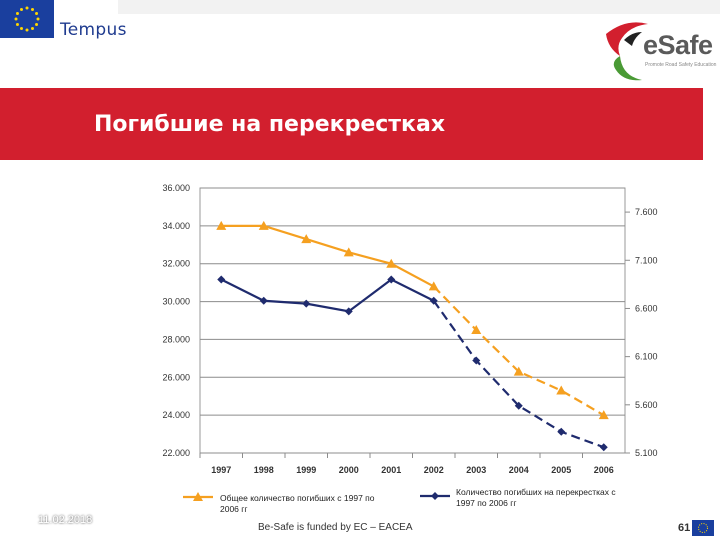 The height and width of the screenshot is (540, 720). I want to click on eu-flag-small-icon, so click(703, 528).